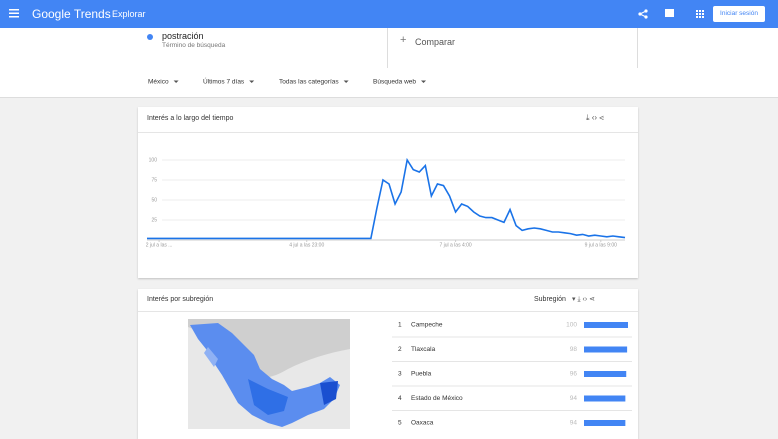 The height and width of the screenshot is (439, 778). Describe the element at coordinates (309, 82) in the screenshot. I see `filter: Todas las categorías` at that location.